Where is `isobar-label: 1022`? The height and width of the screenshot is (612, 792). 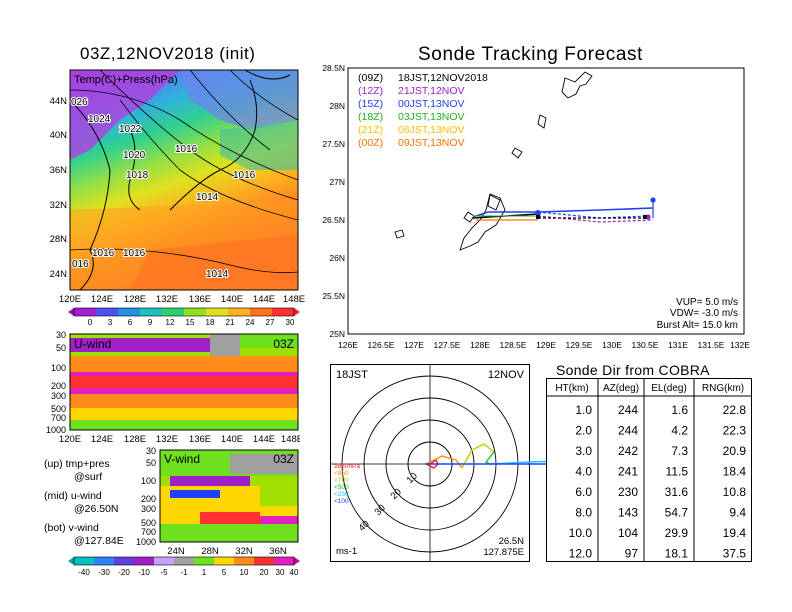 isobar-label: 1022 is located at coordinates (130, 129).